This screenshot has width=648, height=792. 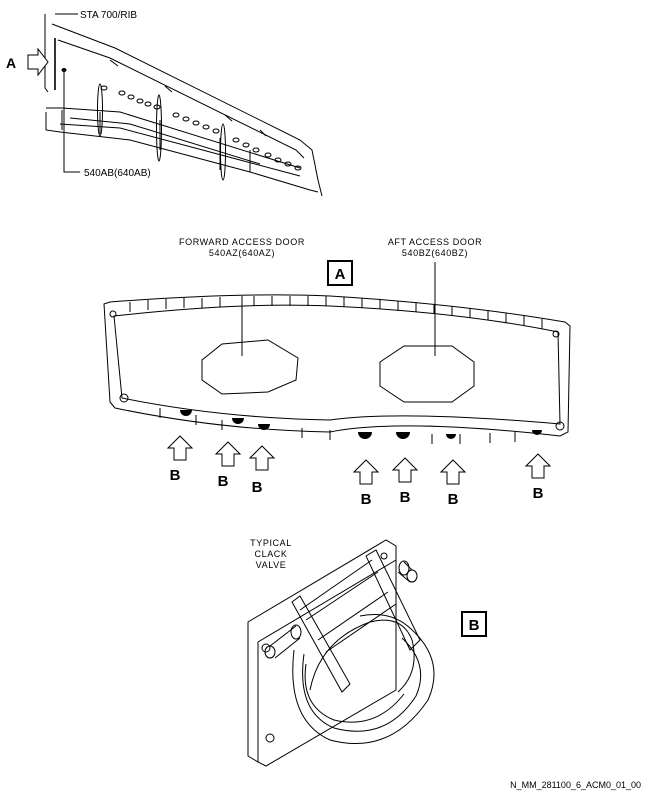 What do you see at coordinates (242, 253) in the screenshot?
I see `forward-door-code: 540AZ(640AZ)` at bounding box center [242, 253].